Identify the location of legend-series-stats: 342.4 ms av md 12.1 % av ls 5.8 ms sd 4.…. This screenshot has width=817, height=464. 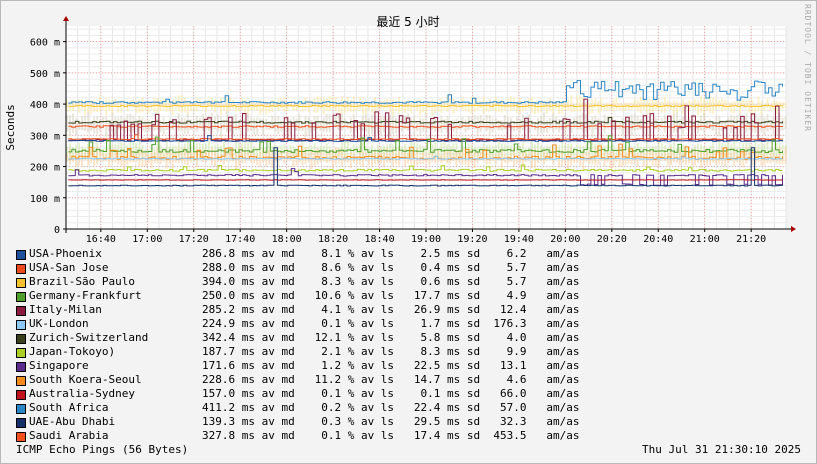
(391, 337).